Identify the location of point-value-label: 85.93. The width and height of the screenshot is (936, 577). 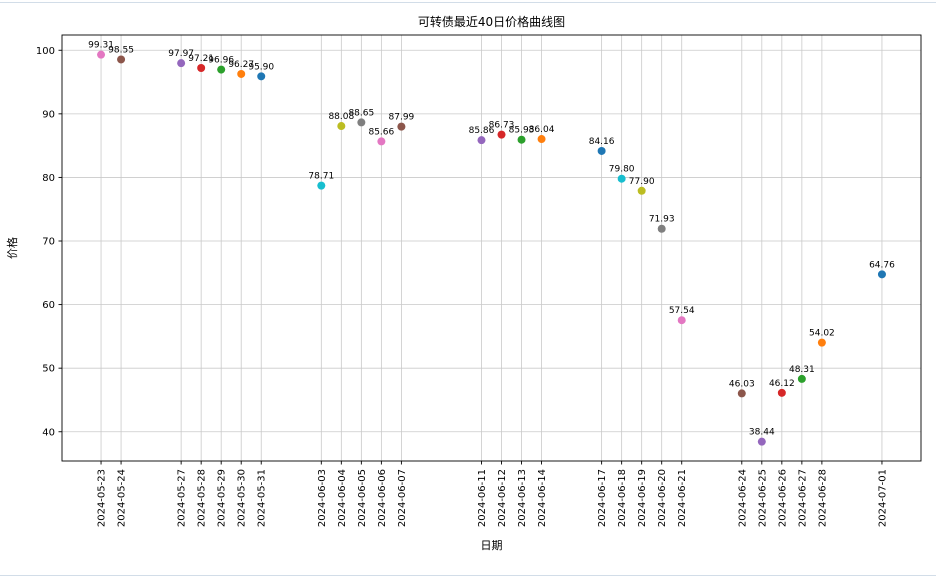
(522, 131).